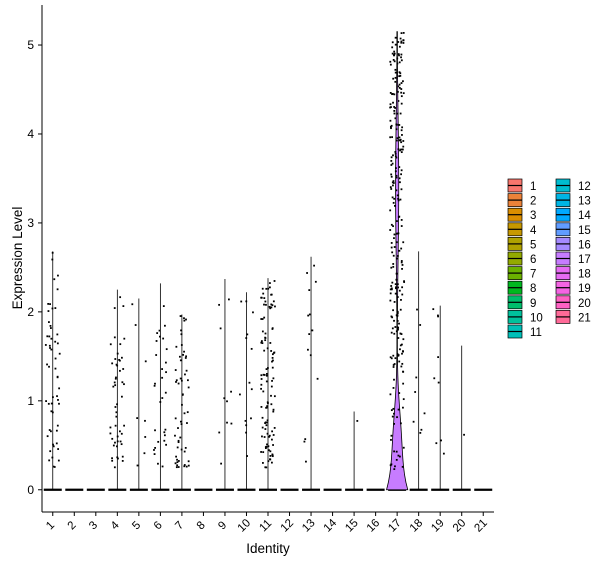 The image size is (600, 568). Describe the element at coordinates (533, 304) in the screenshot. I see `legend-label: 9` at that location.